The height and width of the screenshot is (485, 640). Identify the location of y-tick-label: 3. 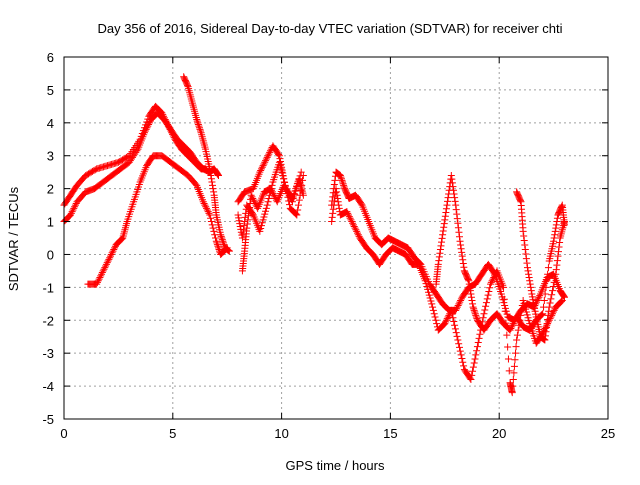
(50, 156).